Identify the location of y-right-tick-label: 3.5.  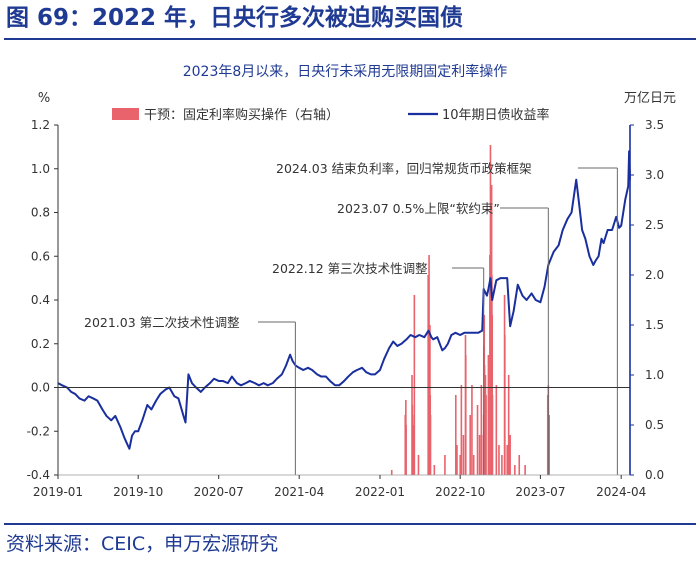
(654, 125).